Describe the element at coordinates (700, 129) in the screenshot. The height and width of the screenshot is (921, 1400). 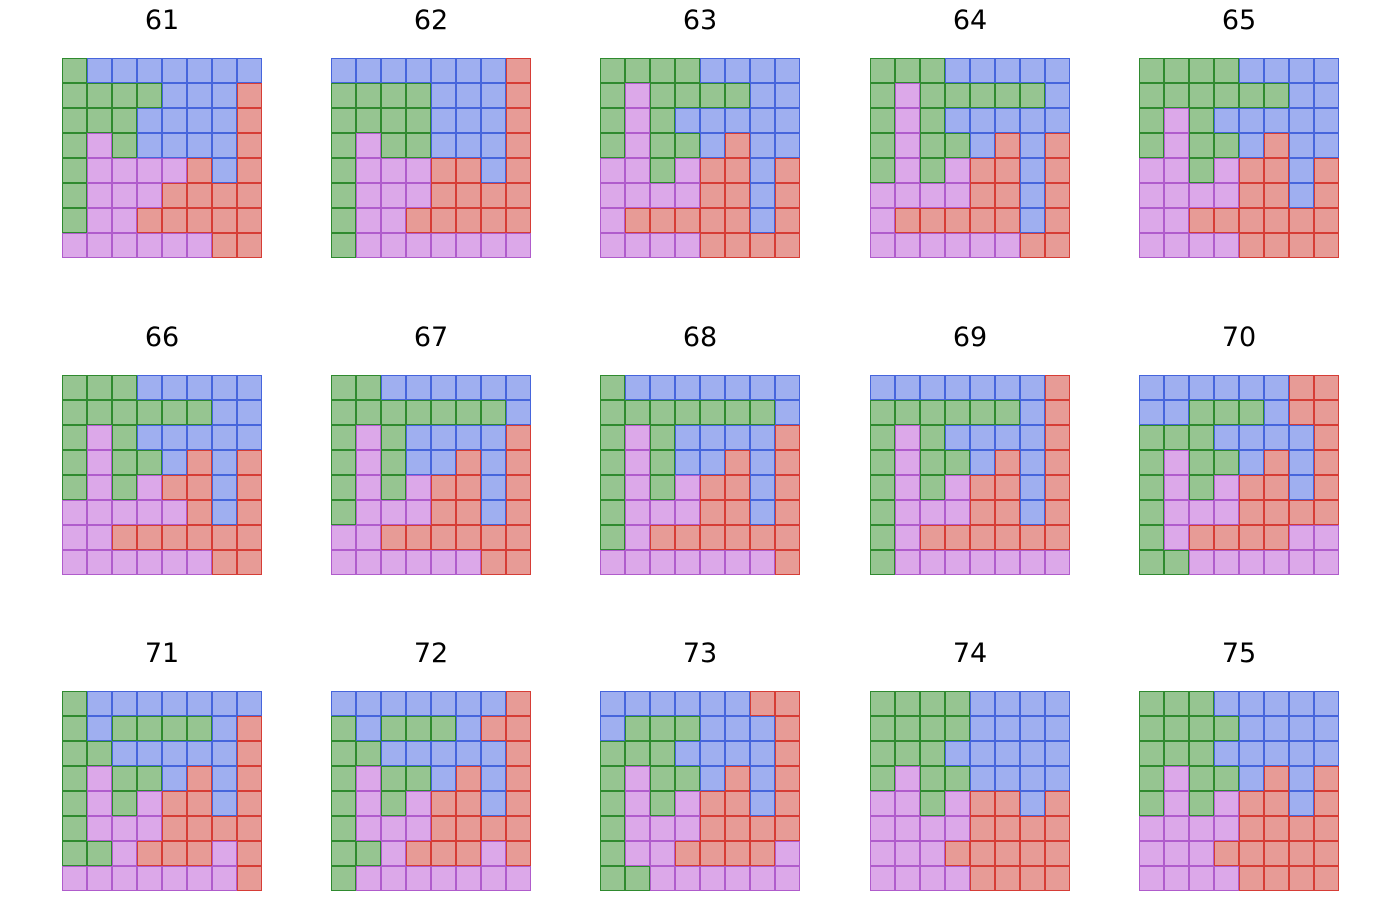
I see `puzzle-panel: 63` at that location.